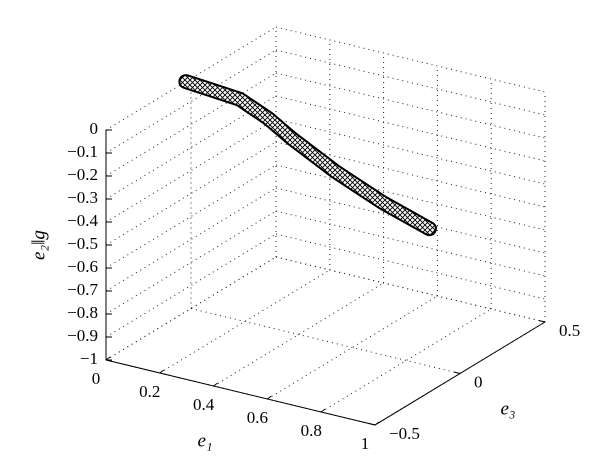  What do you see at coordinates (96, 378) in the screenshot?
I see `x-tick-label: 0` at bounding box center [96, 378].